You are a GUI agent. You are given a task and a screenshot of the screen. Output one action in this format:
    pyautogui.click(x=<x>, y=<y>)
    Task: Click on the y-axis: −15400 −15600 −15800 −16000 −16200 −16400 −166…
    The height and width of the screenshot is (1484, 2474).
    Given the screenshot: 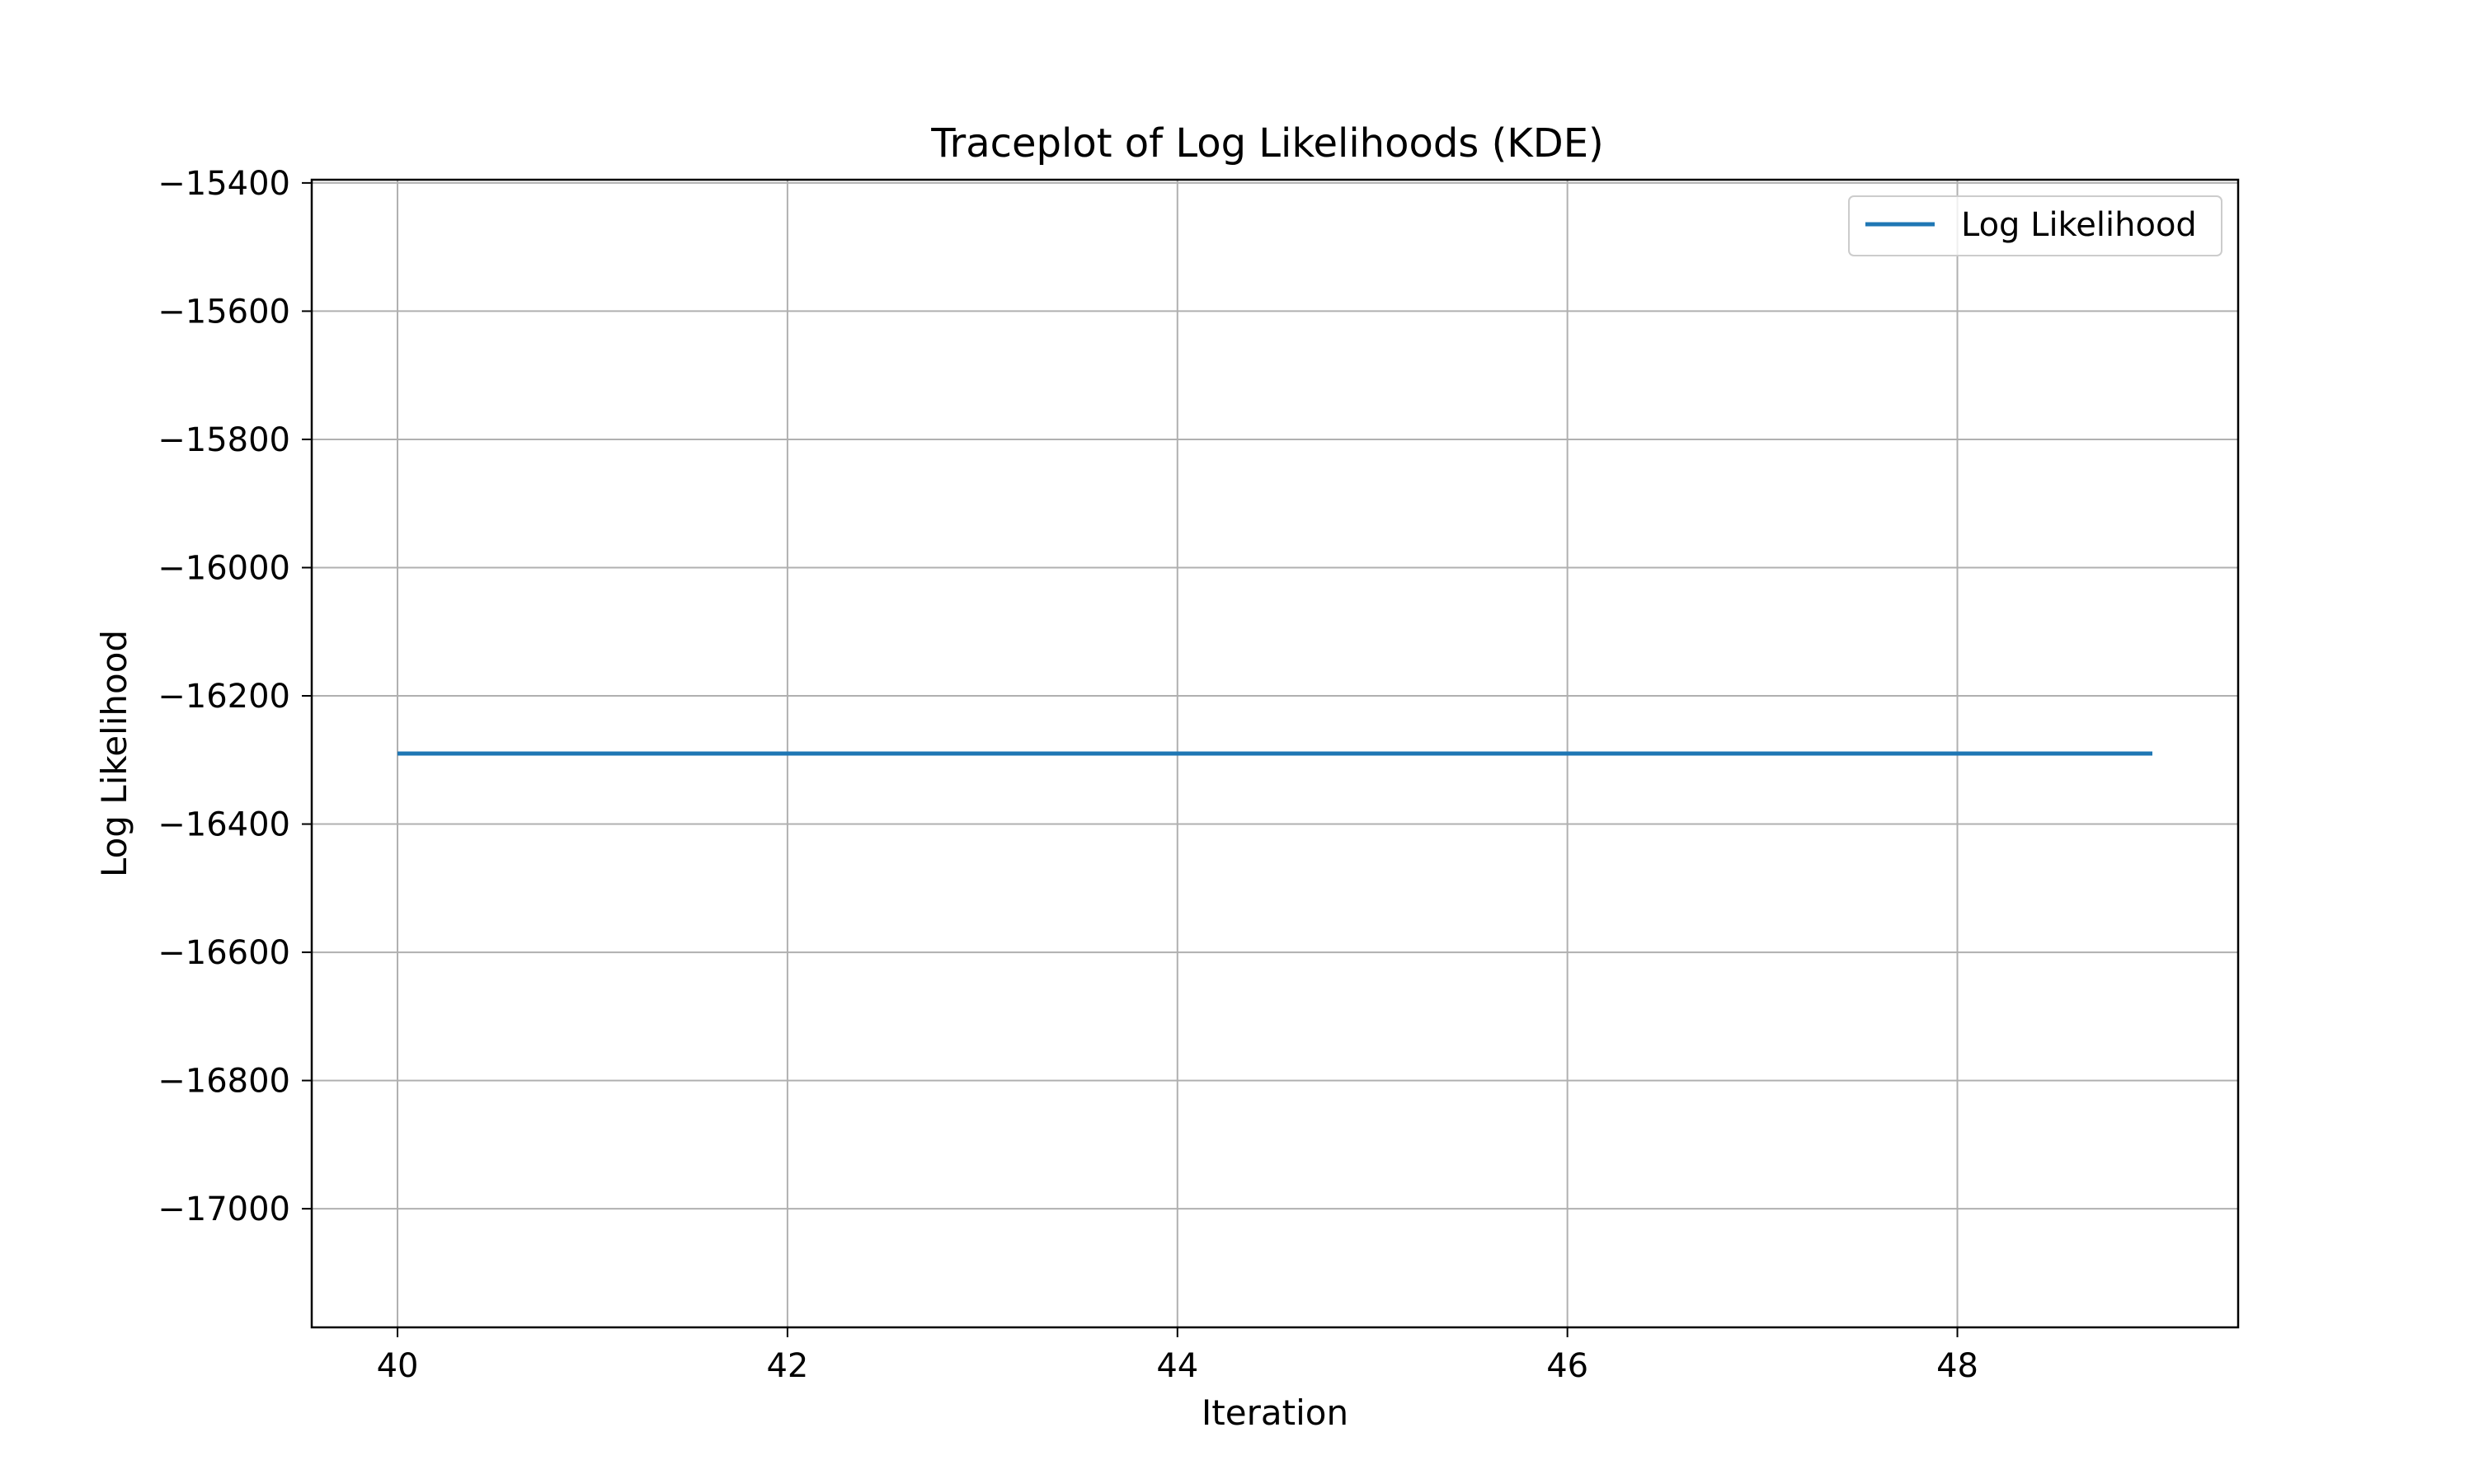 What is the action you would take?
    pyautogui.click(x=235, y=696)
    